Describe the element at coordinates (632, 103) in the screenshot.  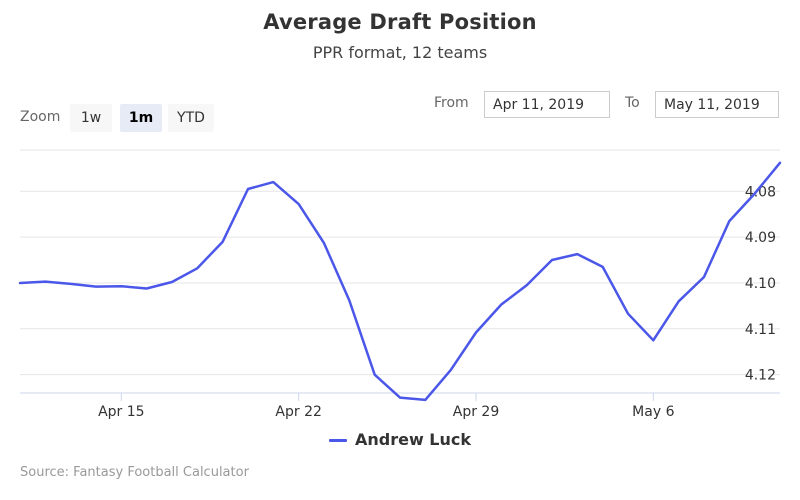
I see `to-label: To` at that location.